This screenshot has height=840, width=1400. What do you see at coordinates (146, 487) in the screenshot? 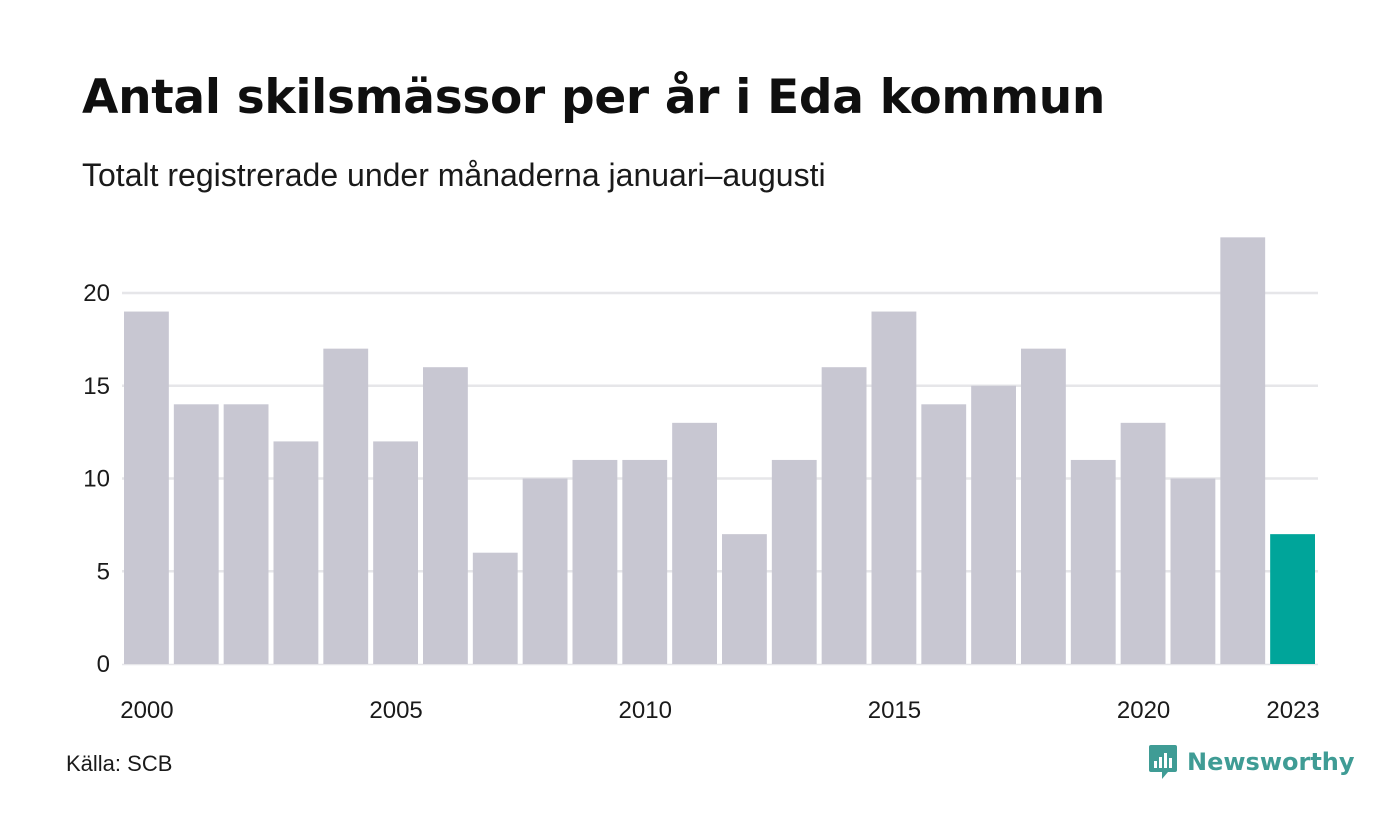
I see `bar-2000` at bounding box center [146, 487].